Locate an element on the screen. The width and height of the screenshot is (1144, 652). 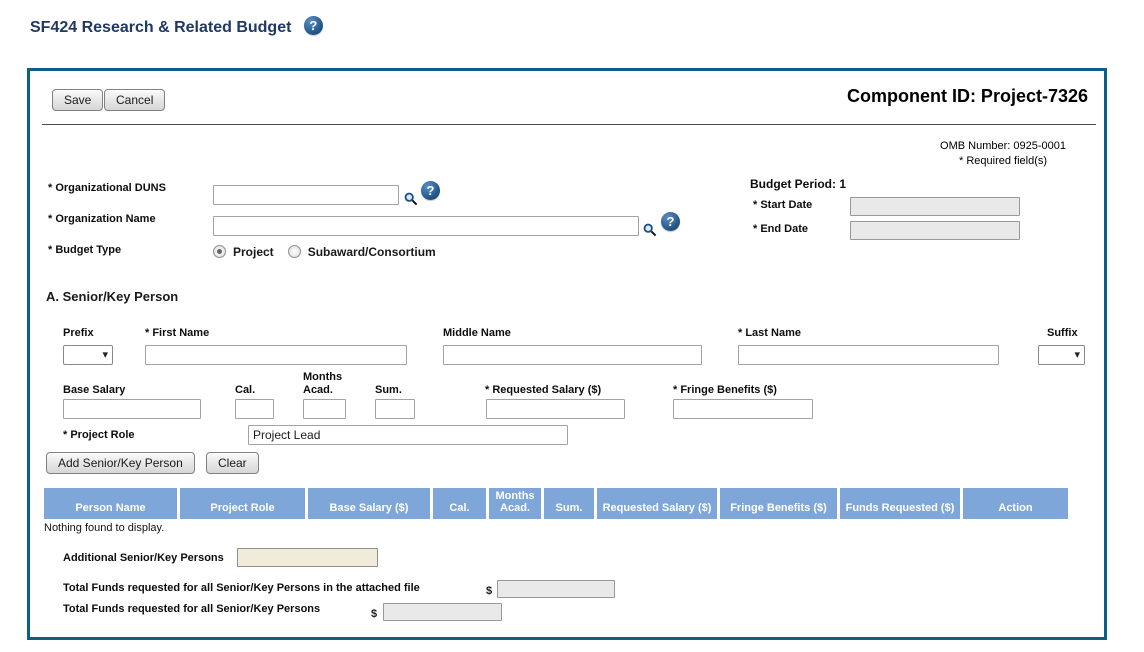
end-date-input is located at coordinates (935, 230).